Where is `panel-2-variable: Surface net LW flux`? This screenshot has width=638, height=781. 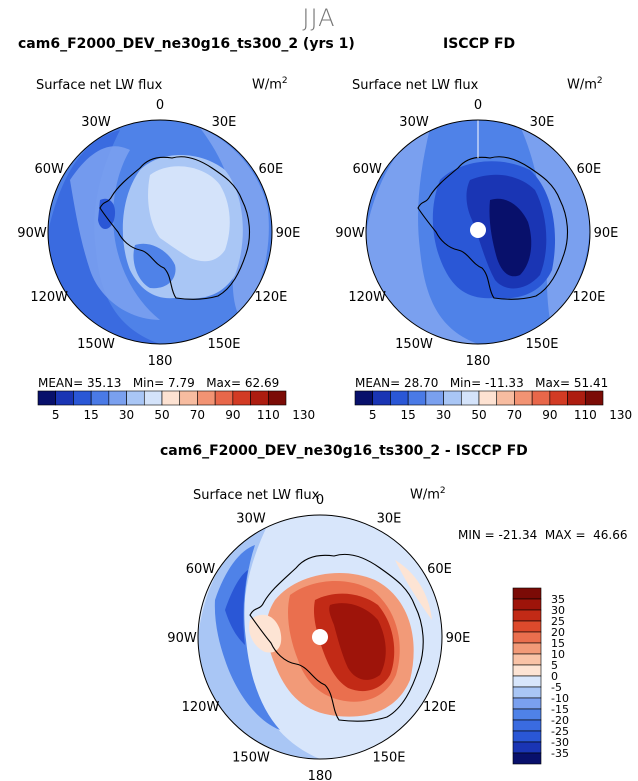 panel-2-variable: Surface net LW flux is located at coordinates (415, 85).